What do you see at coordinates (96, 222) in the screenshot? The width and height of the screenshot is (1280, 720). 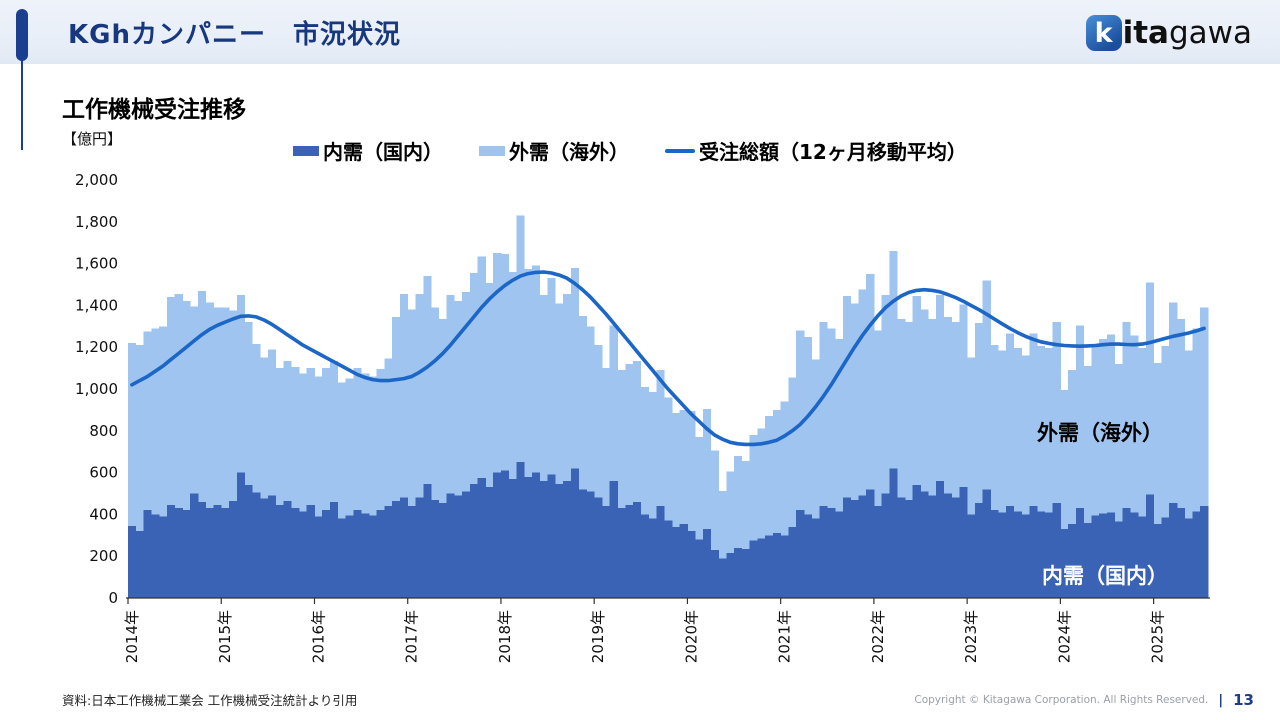 I see `svg-text: 1,800` at bounding box center [96, 222].